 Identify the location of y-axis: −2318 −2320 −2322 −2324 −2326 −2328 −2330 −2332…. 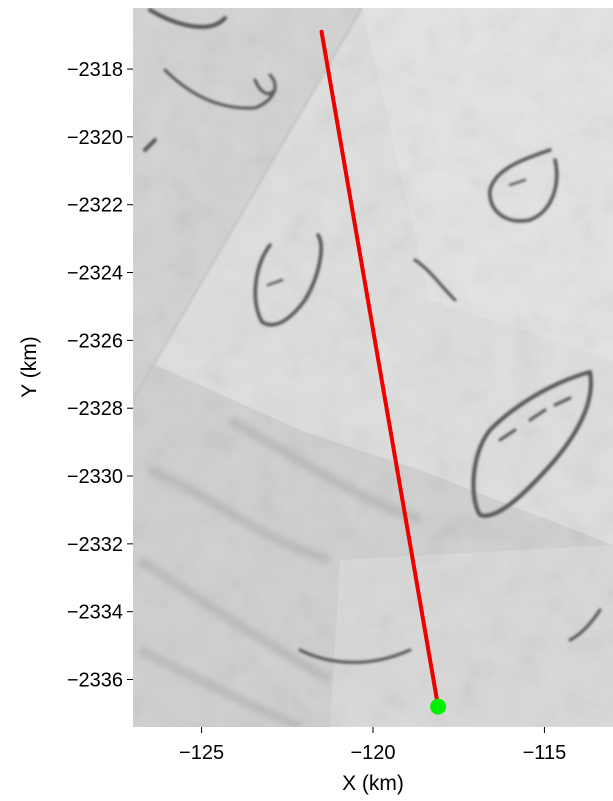
(100, 375).